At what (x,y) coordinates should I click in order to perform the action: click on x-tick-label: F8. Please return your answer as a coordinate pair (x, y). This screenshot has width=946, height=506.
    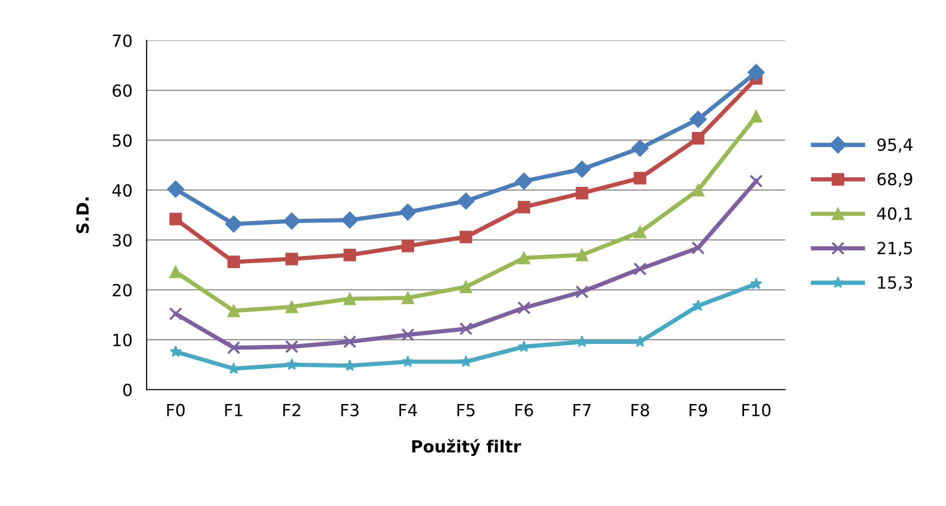
    Looking at the image, I should click on (641, 410).